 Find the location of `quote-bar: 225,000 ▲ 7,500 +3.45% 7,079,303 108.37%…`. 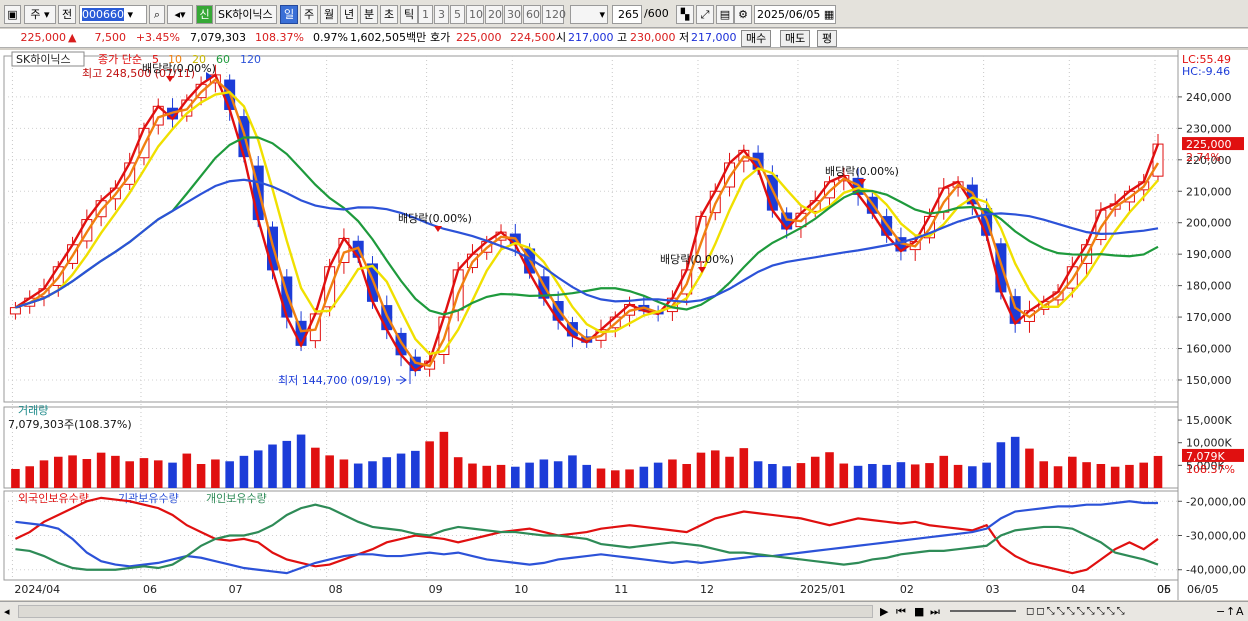

quote-bar: 225,000 ▲ 7,500 +3.45% 7,079,303 108.37%… is located at coordinates (624, 38).